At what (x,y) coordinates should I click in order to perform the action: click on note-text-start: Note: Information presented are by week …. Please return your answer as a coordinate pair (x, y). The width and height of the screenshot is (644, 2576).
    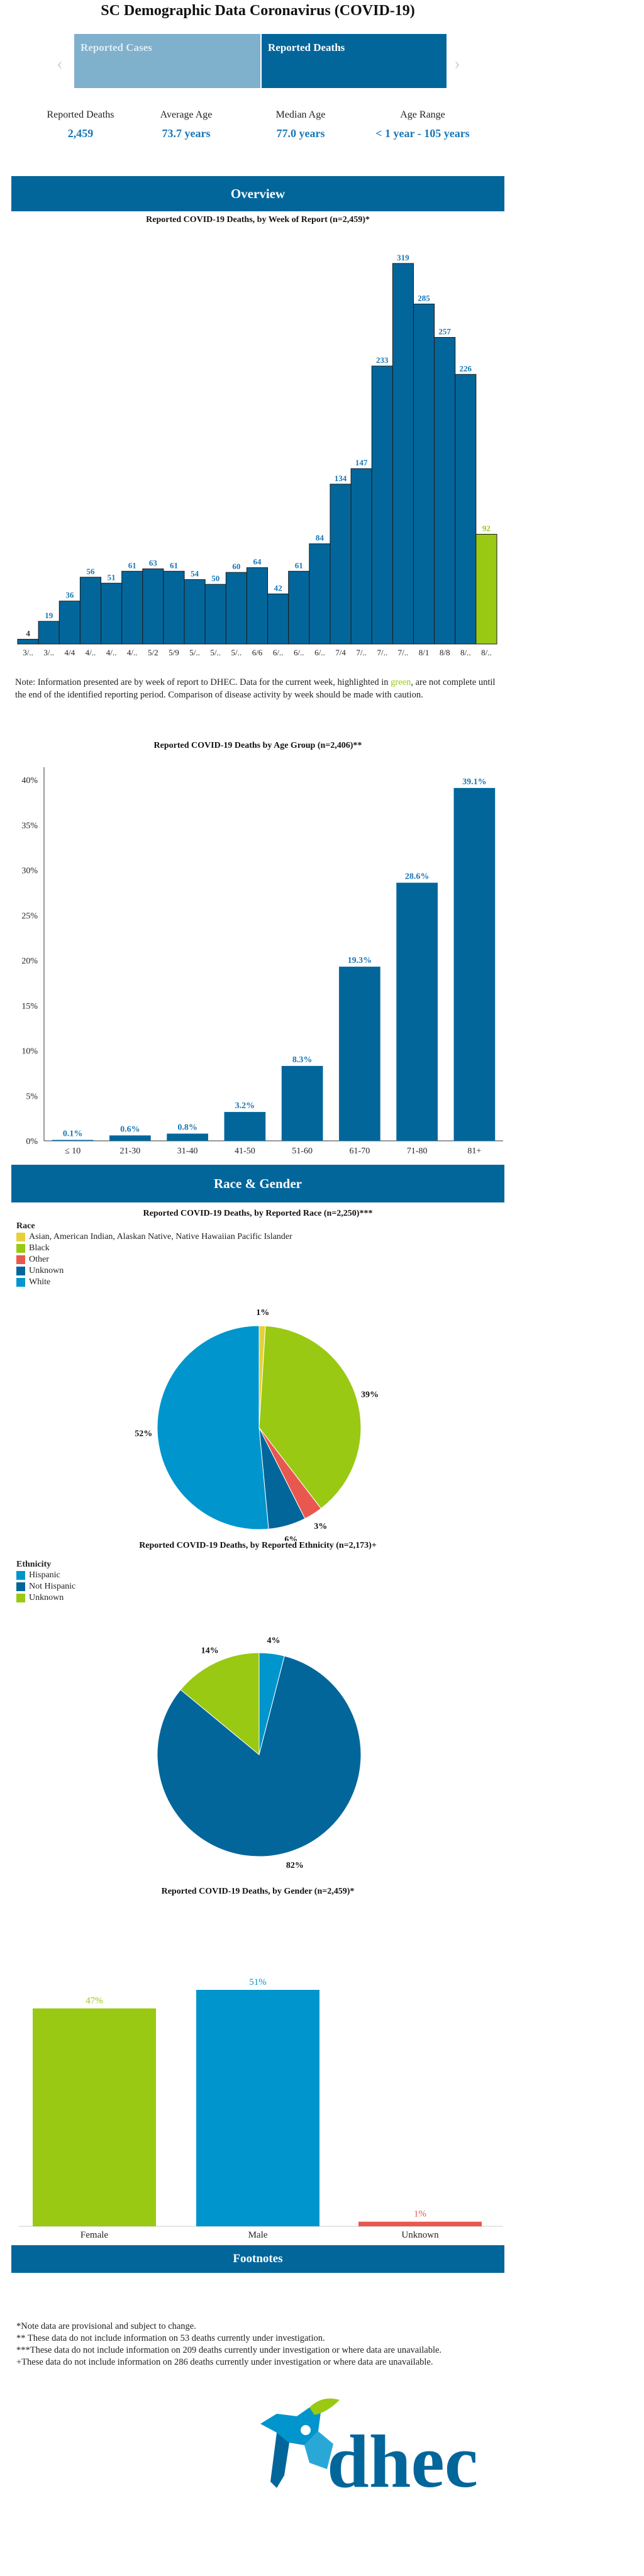
    Looking at the image, I should click on (203, 682).